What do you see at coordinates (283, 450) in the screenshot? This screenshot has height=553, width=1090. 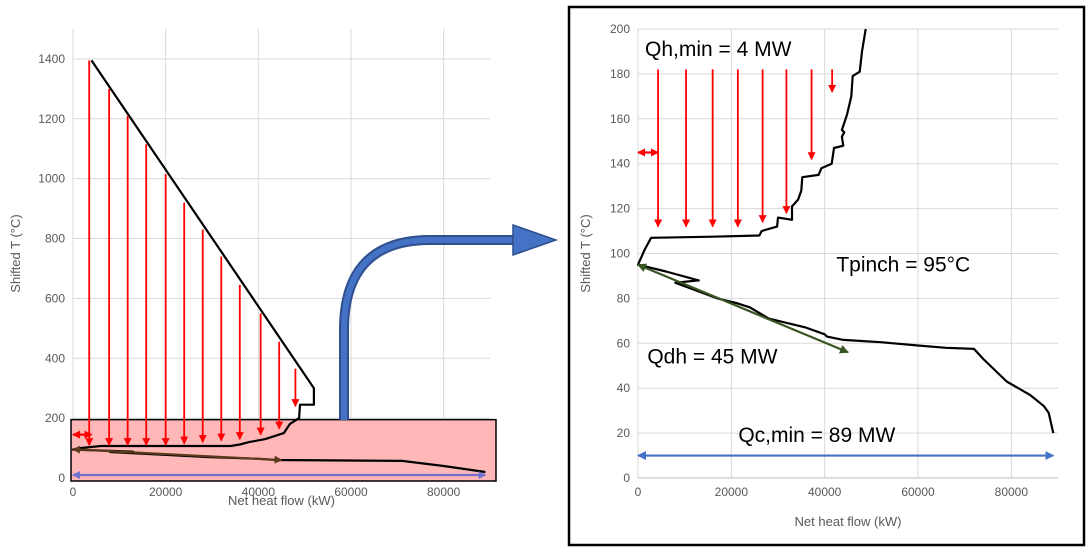 I see `pinch-zoom-region` at bounding box center [283, 450].